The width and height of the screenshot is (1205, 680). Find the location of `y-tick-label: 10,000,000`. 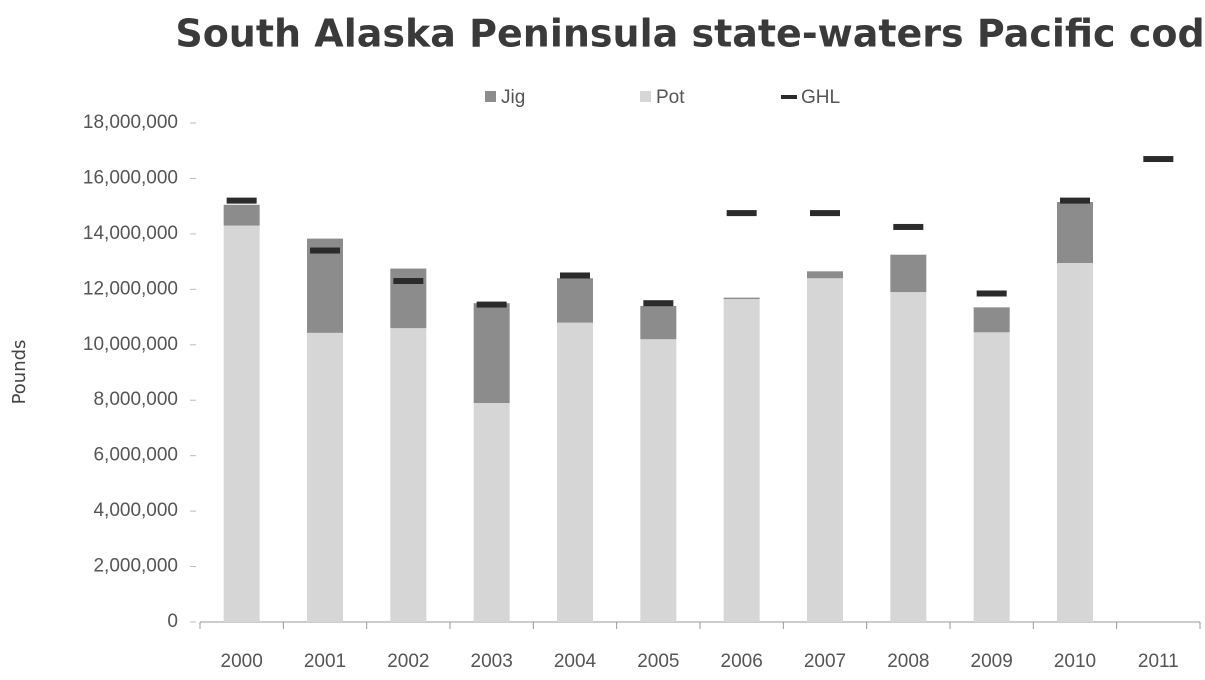

y-tick-label: 10,000,000 is located at coordinates (130, 344).